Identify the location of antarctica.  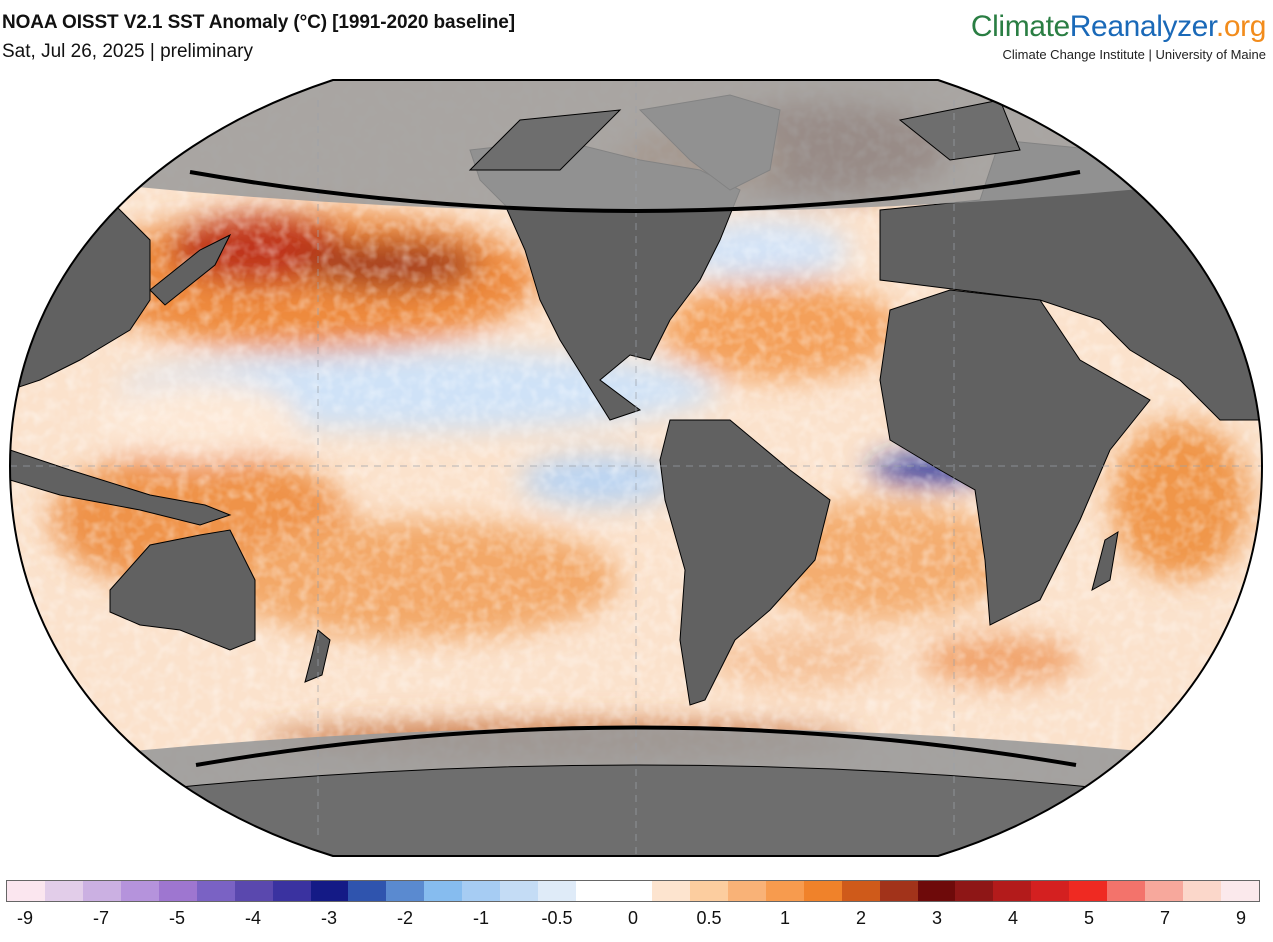
(635, 810).